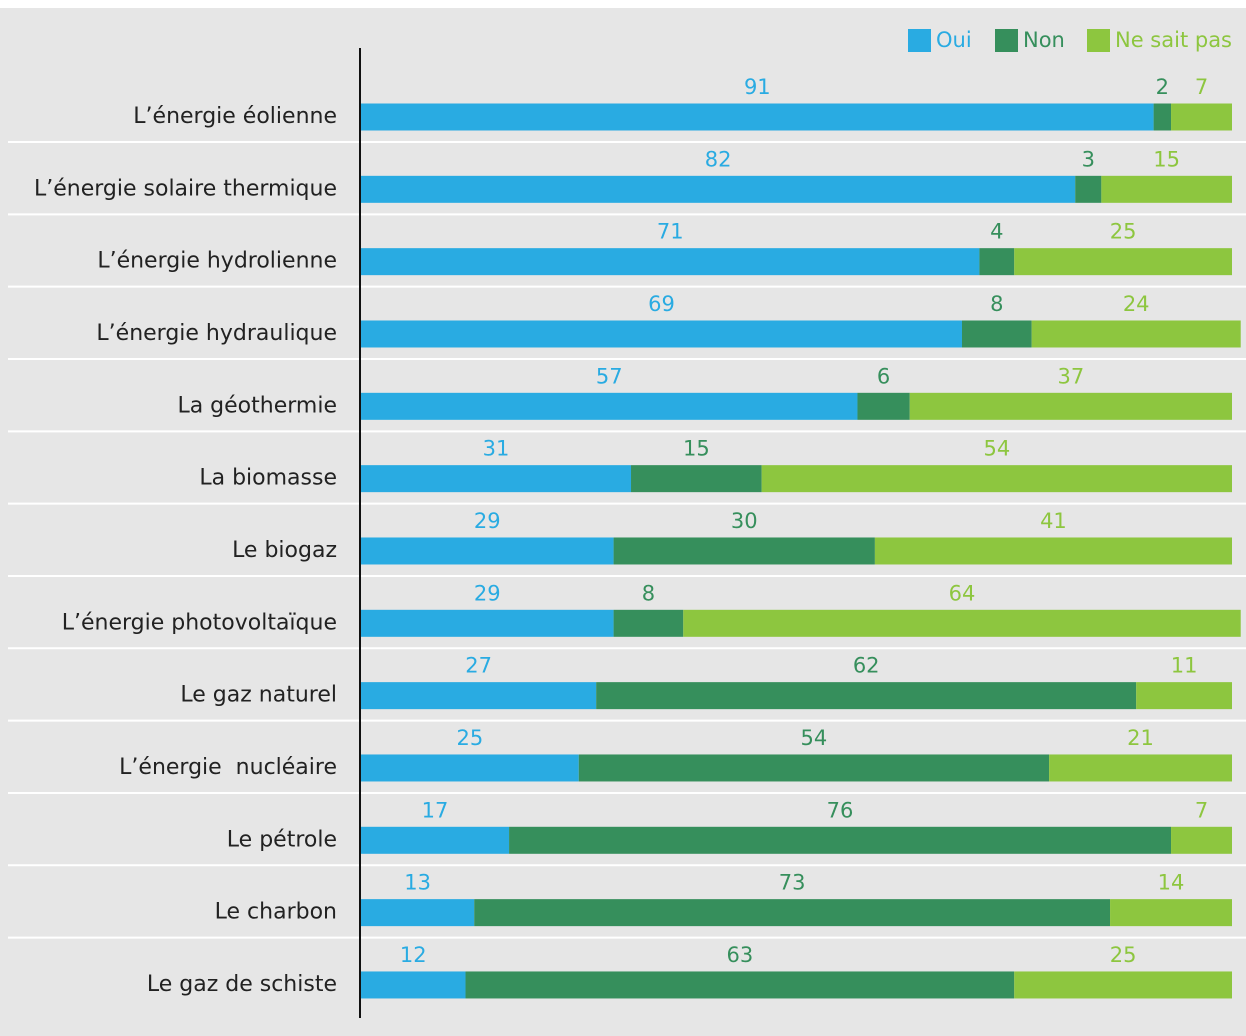  What do you see at coordinates (954, 40) in the screenshot?
I see `legend-label: Oui` at bounding box center [954, 40].